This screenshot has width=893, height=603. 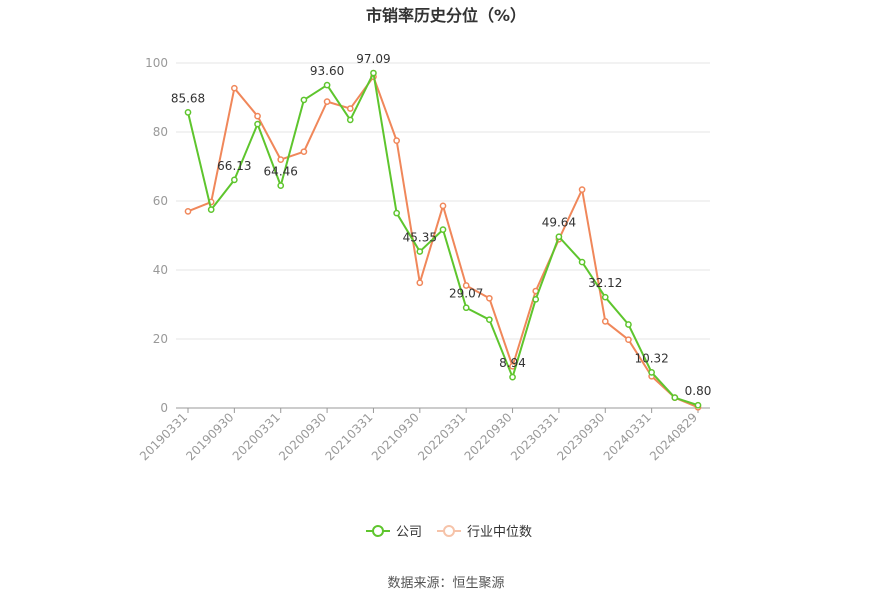 What do you see at coordinates (409, 532) in the screenshot?
I see `legend-label: 公司` at bounding box center [409, 532].